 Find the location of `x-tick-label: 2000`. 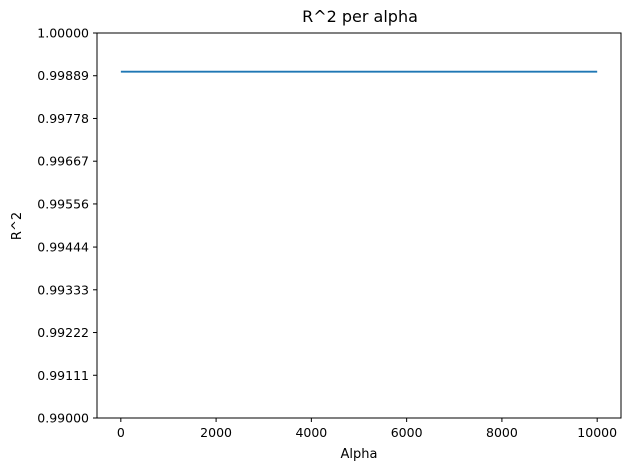

x-tick-label: 2000 is located at coordinates (216, 432).